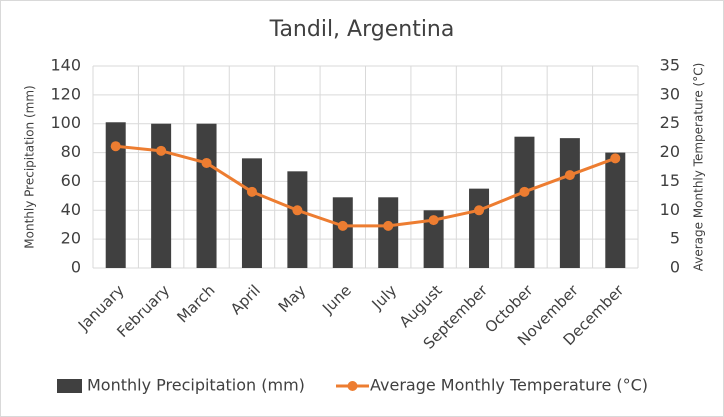  I want to click on y2-tick-label: 20, so click(670, 151).